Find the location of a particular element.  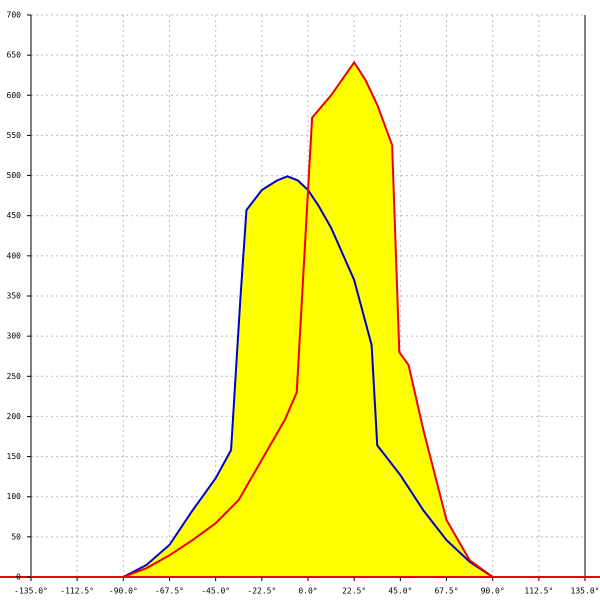

x-tick-label: 112.5° is located at coordinates (538, 591).